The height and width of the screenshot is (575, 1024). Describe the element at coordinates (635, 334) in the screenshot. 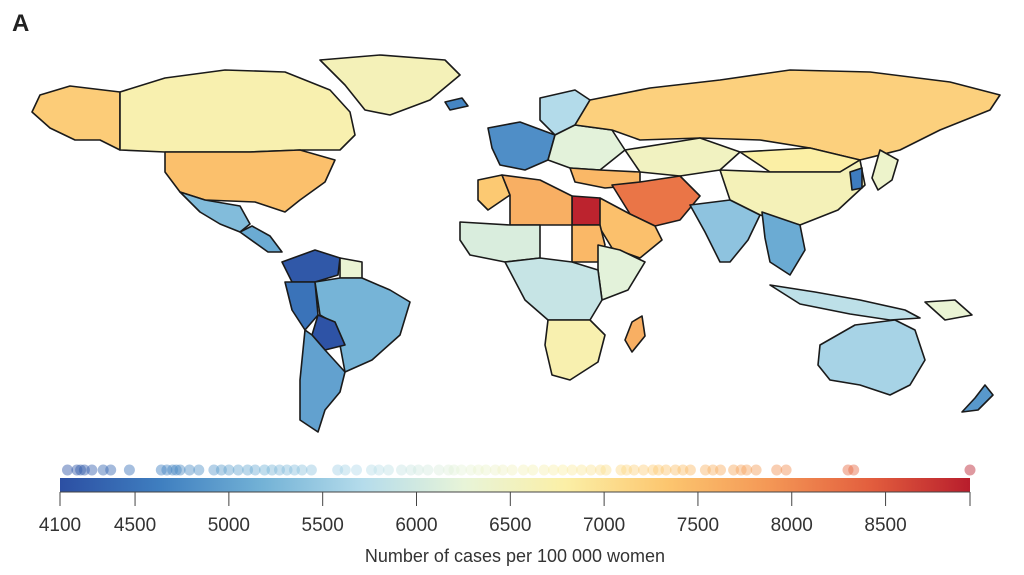

I see `region-madagascar` at that location.